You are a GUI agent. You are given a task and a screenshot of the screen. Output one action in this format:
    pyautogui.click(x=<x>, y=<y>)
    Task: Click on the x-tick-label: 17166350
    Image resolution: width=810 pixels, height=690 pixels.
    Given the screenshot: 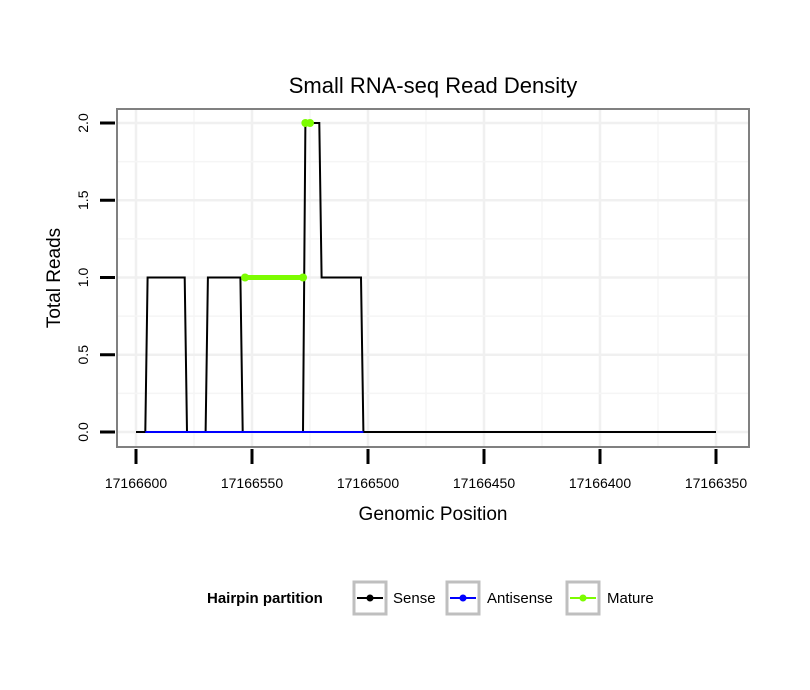 What is the action you would take?
    pyautogui.click(x=716, y=483)
    